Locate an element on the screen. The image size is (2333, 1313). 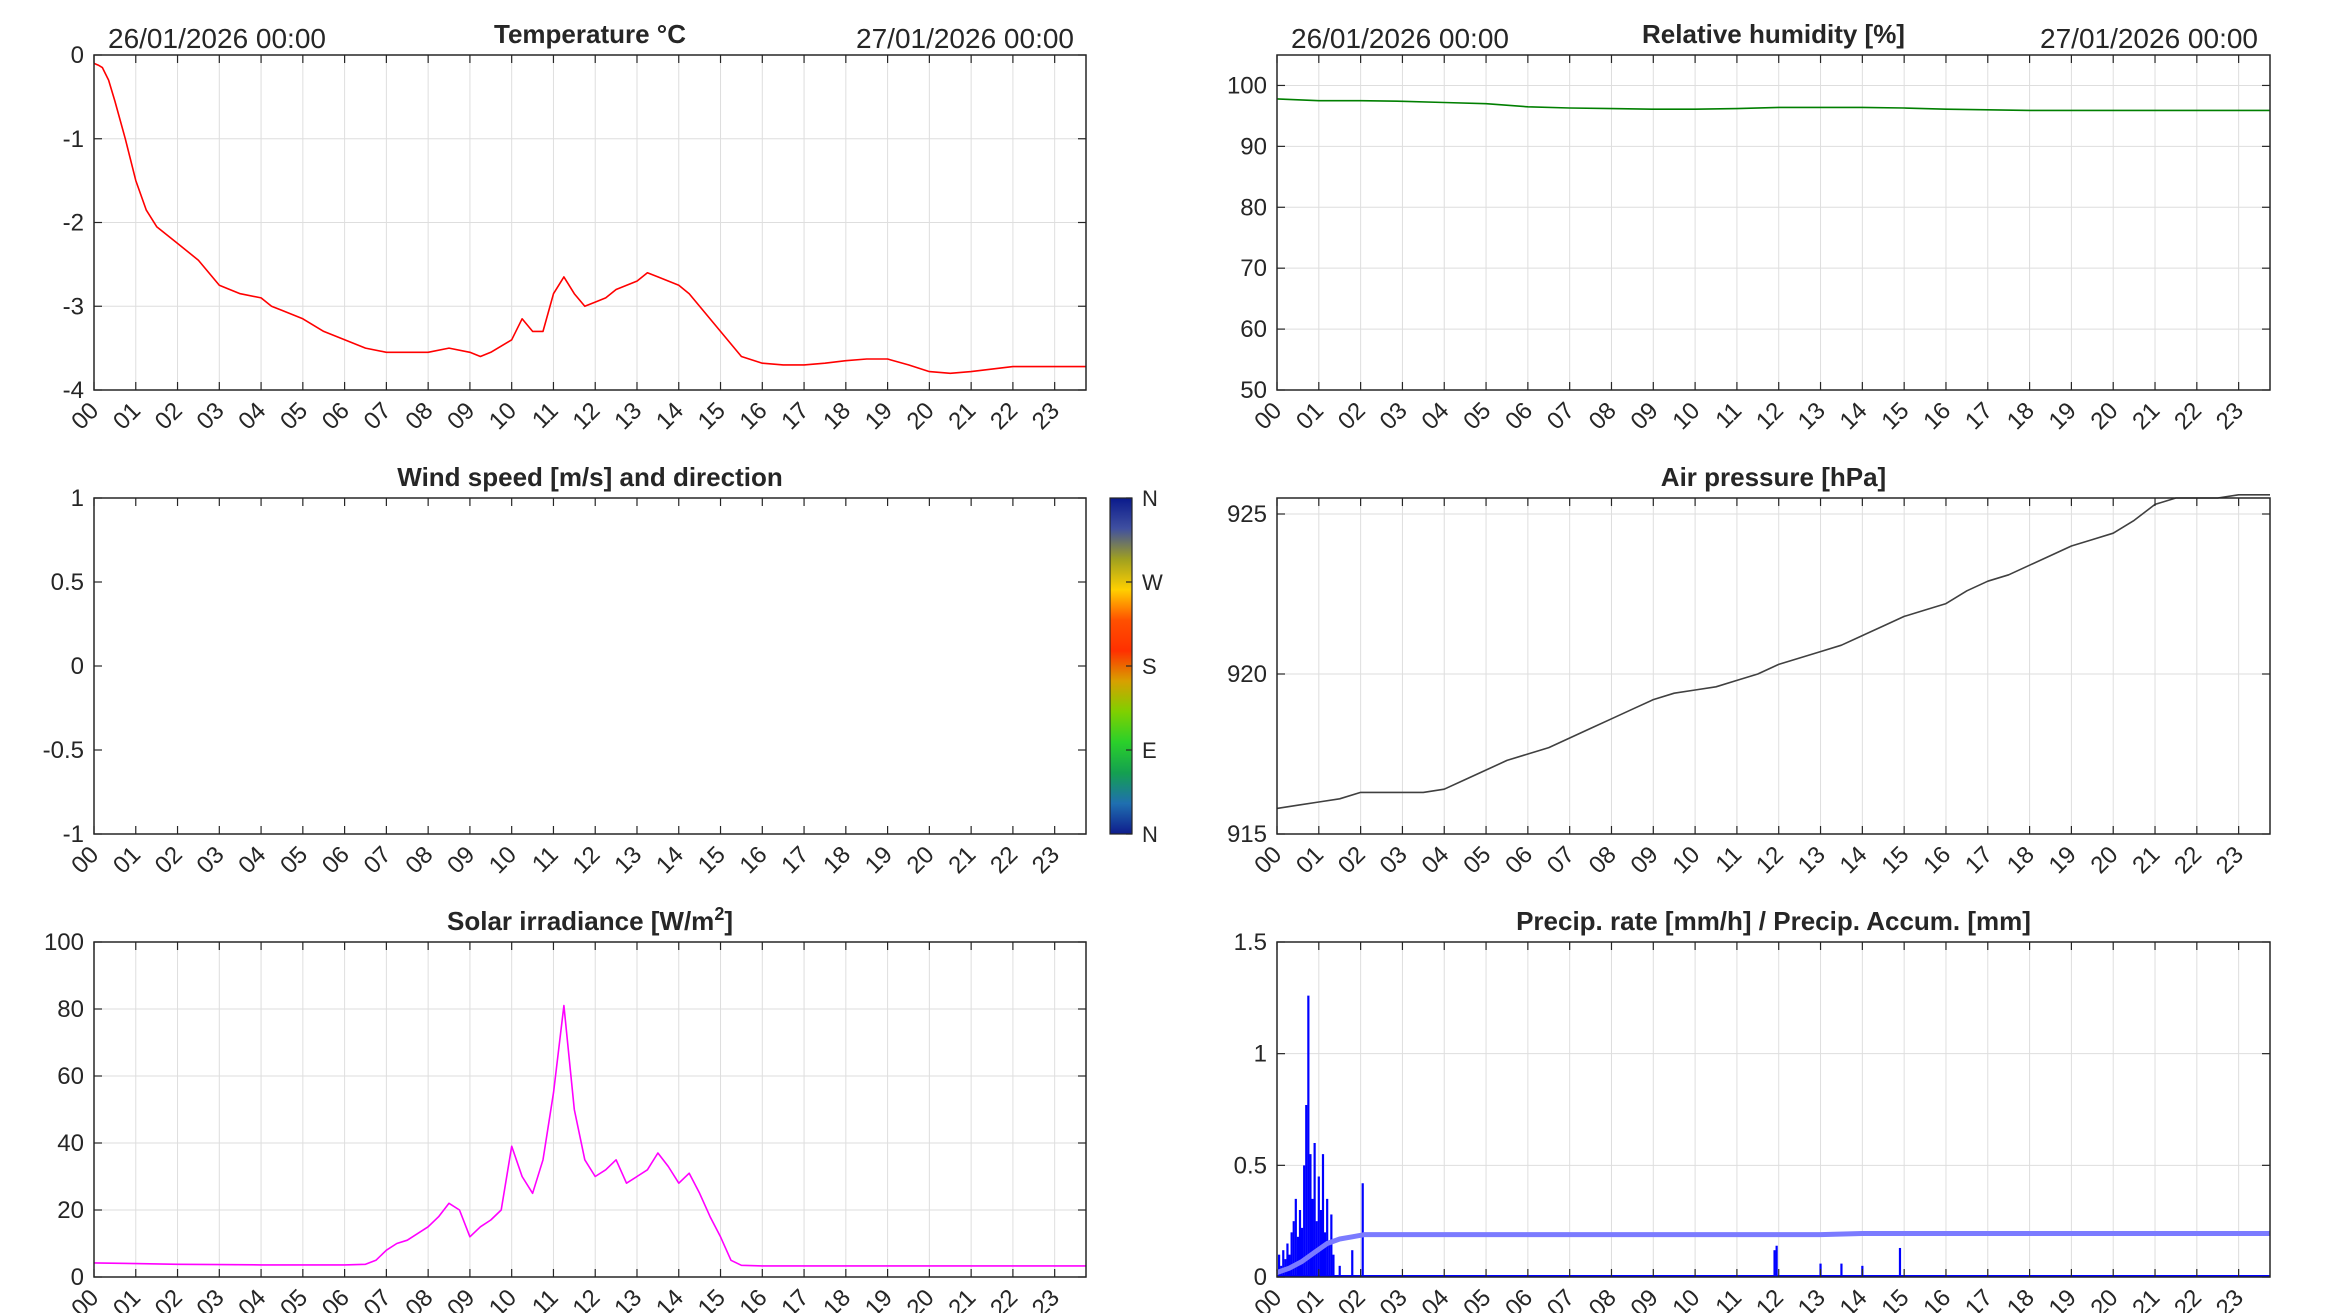
solar-xtick-label: 14 is located at coordinates (670, 1298).